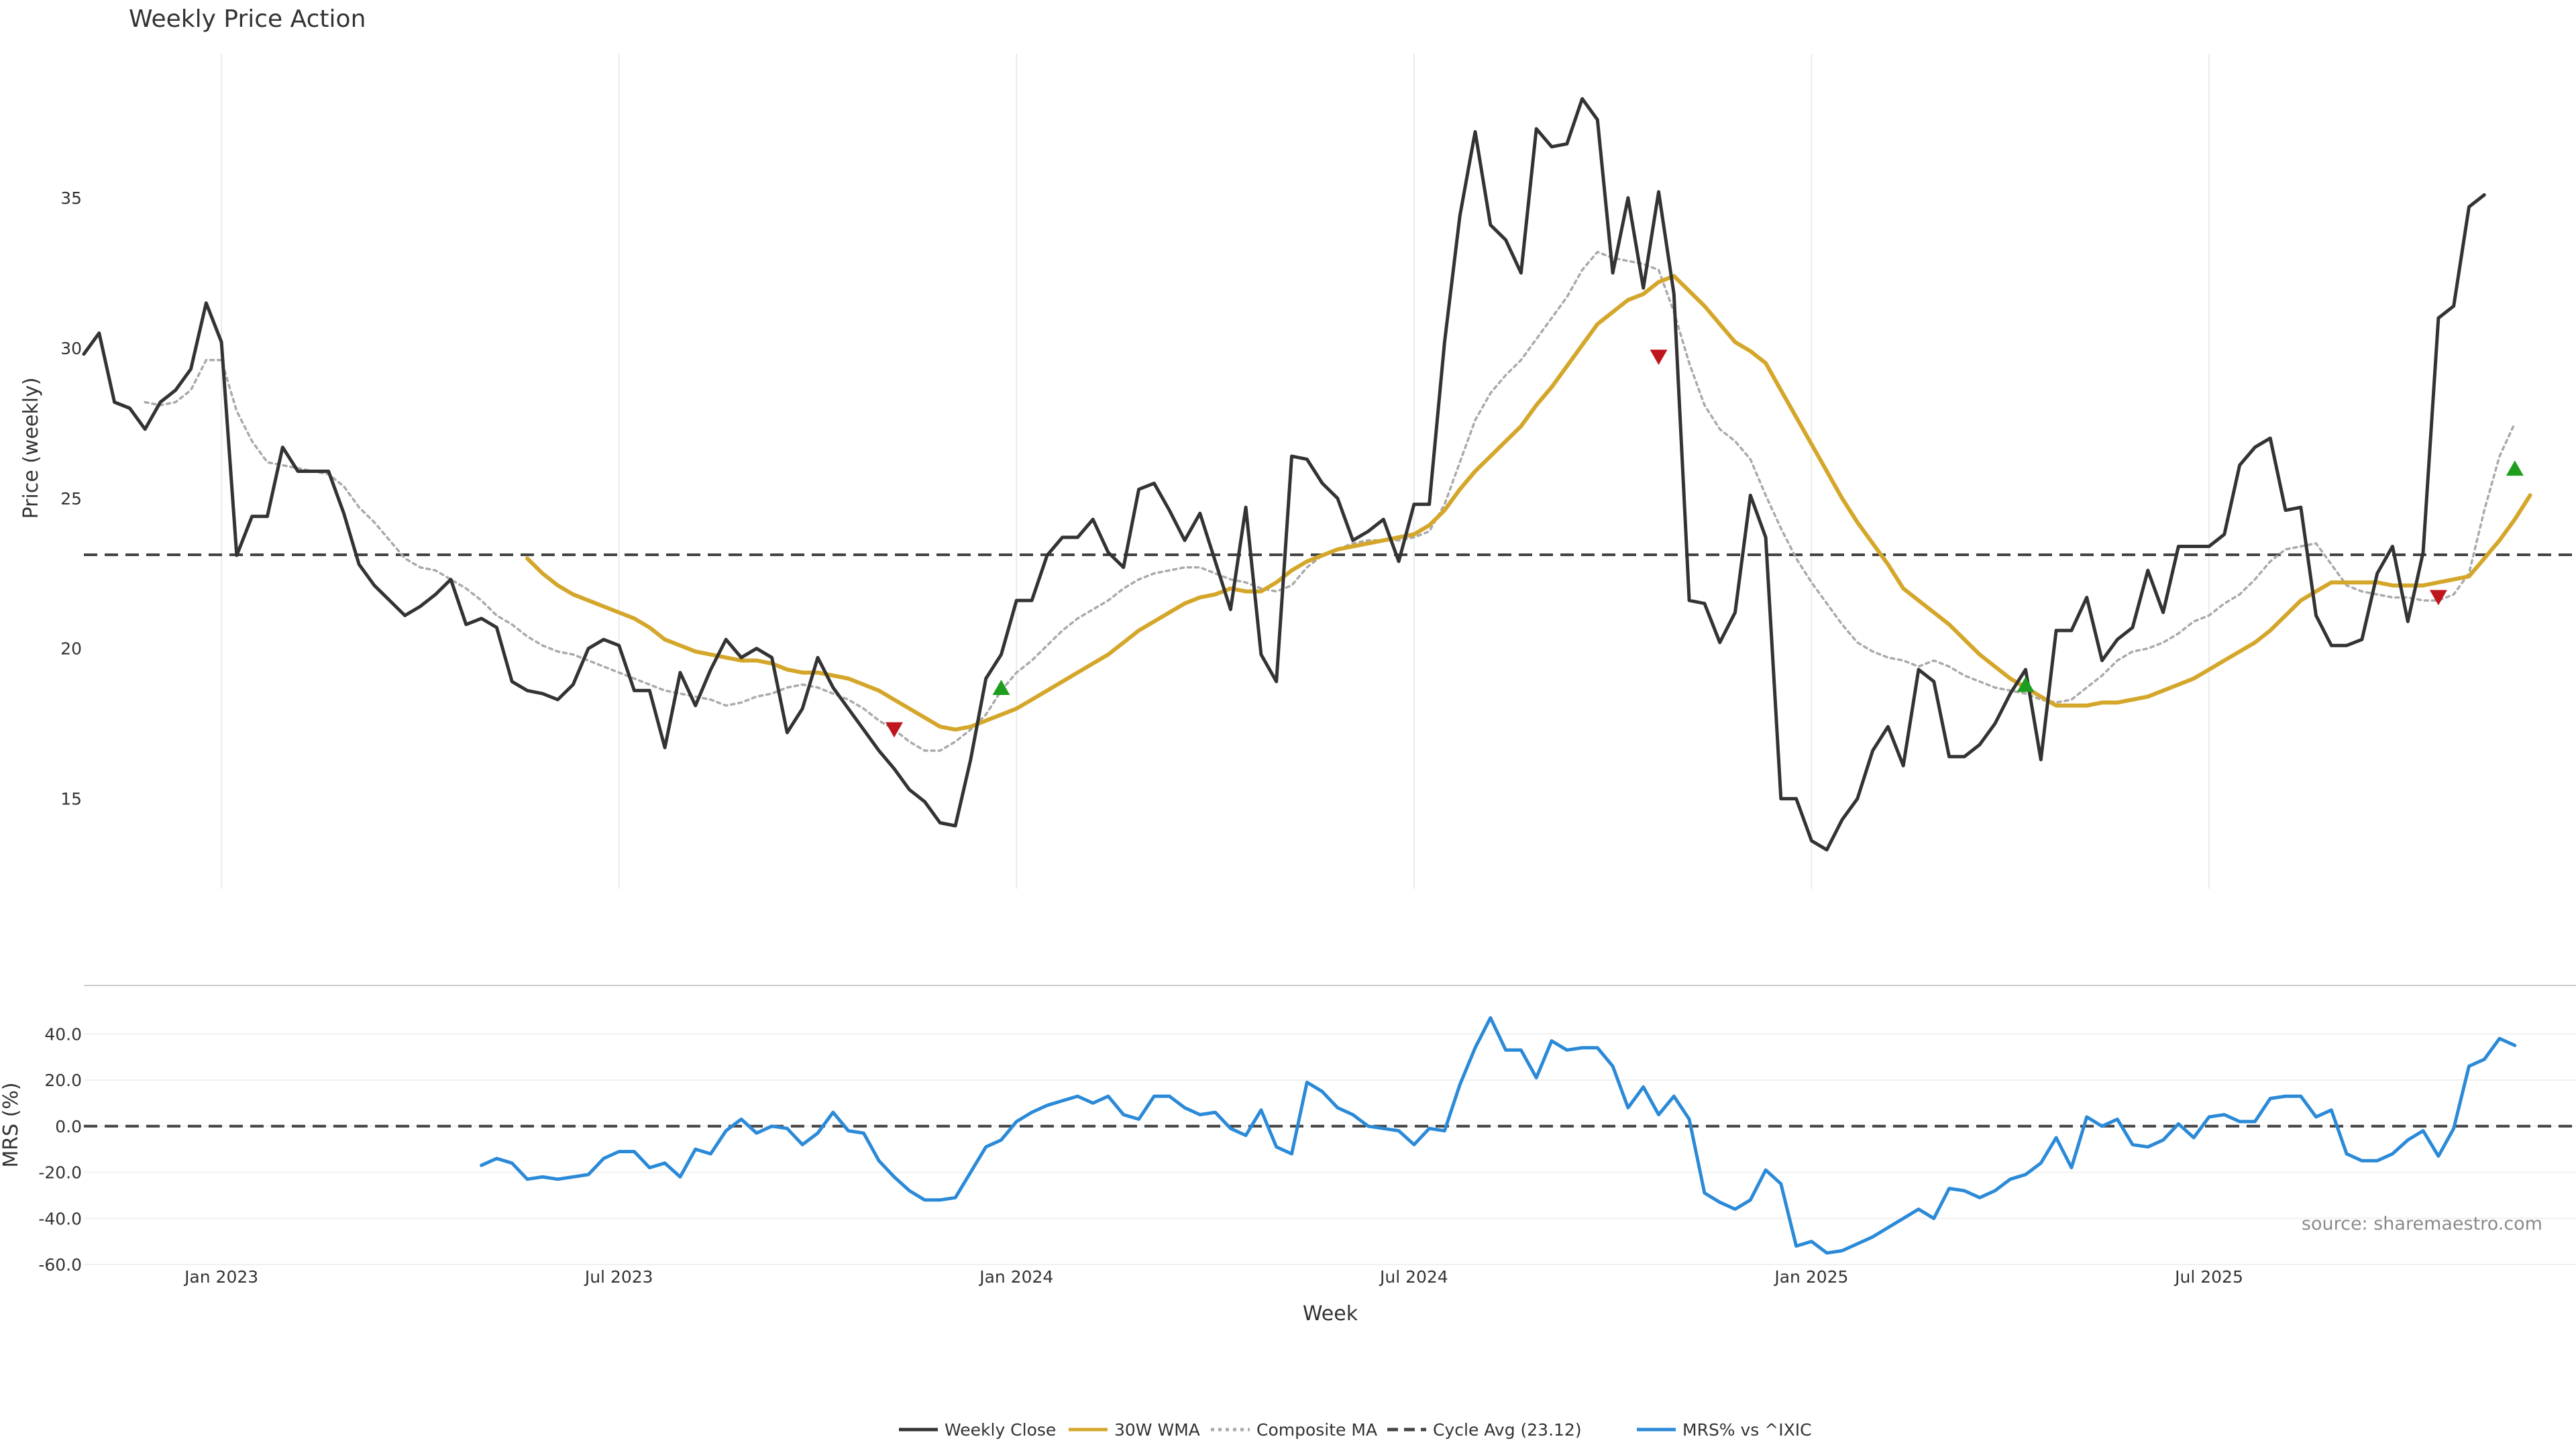  I want to click on legend-item: MRS% vs ^IXIC, so click(1724, 1430).